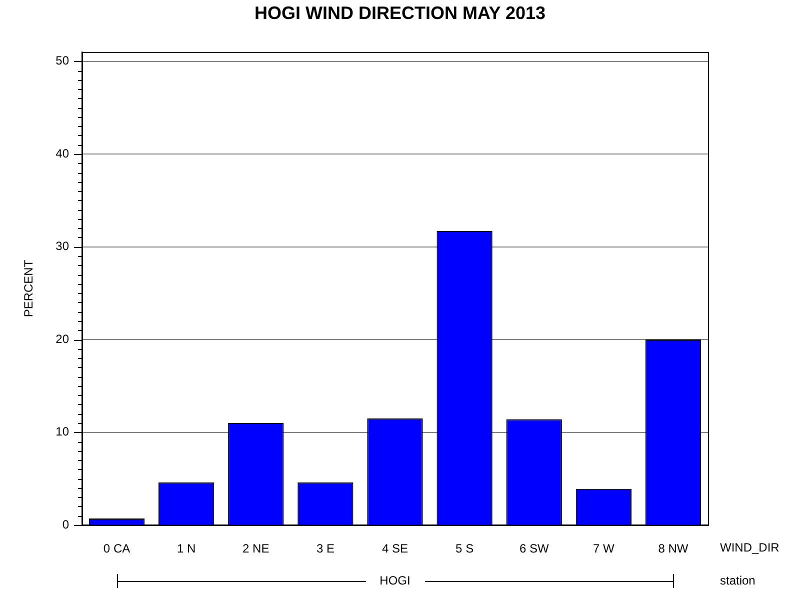 This screenshot has height=600, width=800. Describe the element at coordinates (395, 549) in the screenshot. I see `x-tick-label: 4 SE` at that location.